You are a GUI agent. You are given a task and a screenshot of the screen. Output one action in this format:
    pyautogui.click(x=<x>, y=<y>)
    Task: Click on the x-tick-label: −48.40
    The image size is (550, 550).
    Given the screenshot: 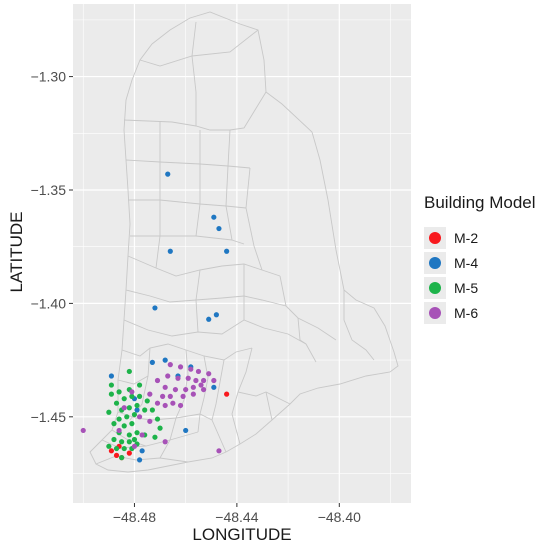 What is the action you would take?
    pyautogui.click(x=339, y=517)
    